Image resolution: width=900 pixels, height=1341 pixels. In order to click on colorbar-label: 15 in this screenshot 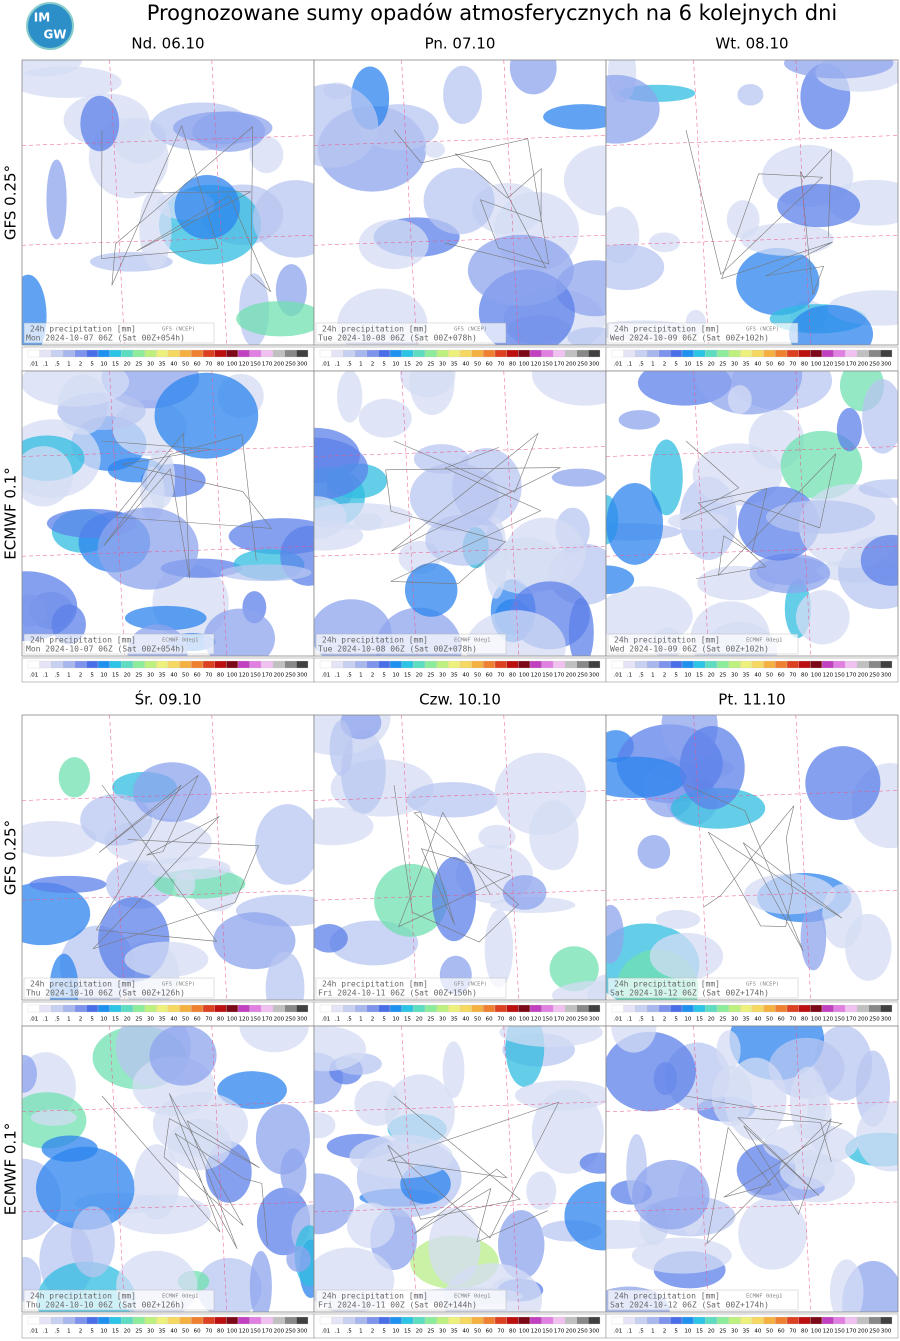, I will do `click(699, 1020)`.